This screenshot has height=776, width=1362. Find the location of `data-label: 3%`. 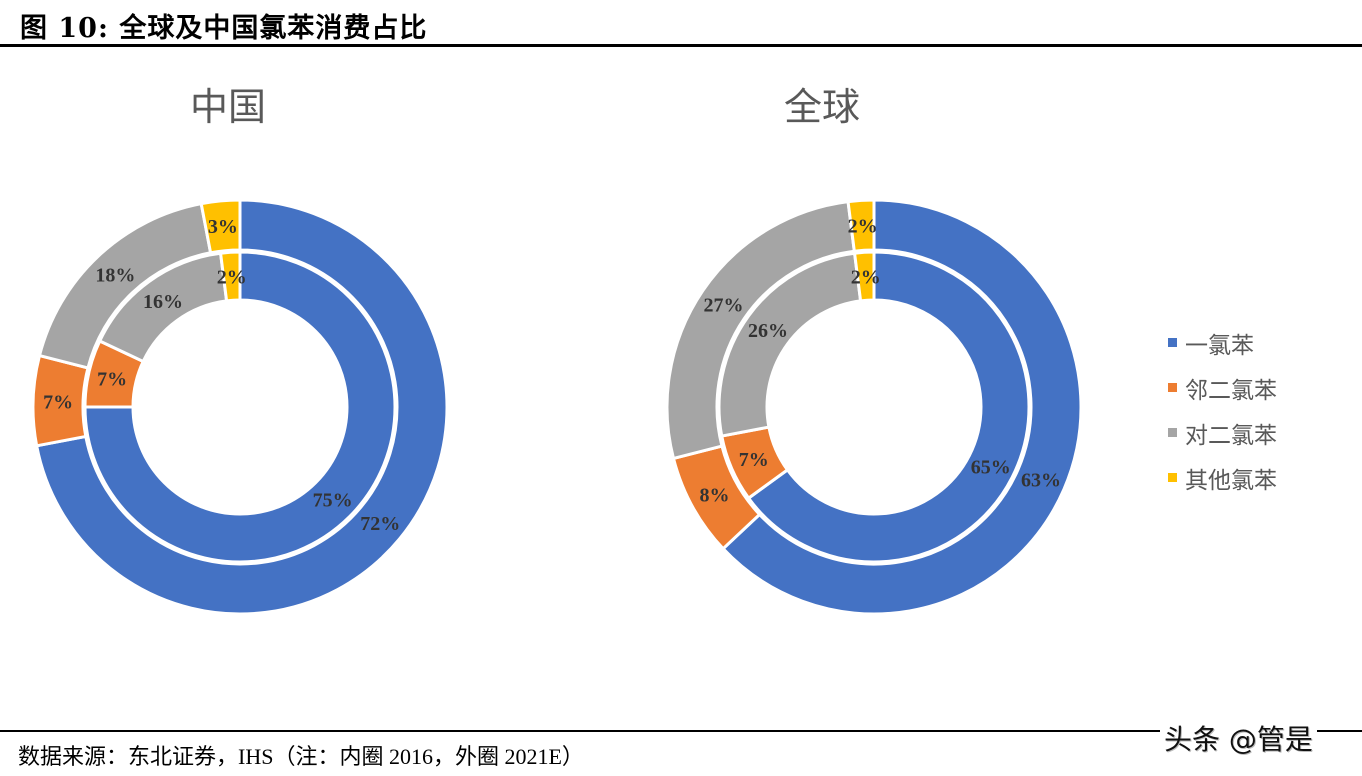

data-label: 3% is located at coordinates (223, 227).